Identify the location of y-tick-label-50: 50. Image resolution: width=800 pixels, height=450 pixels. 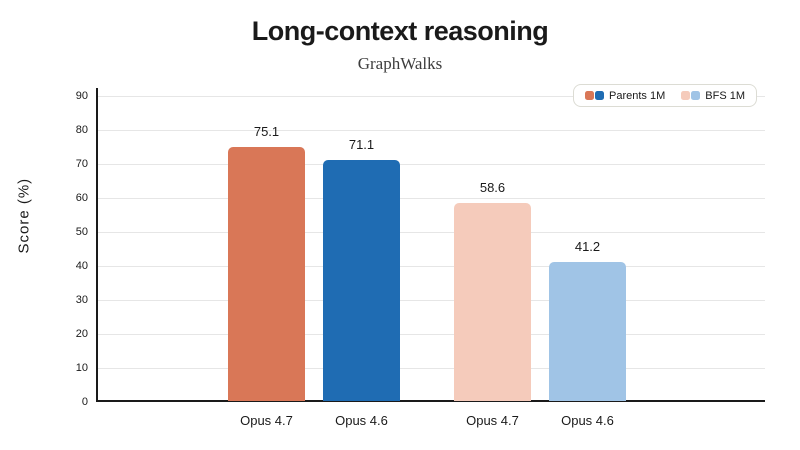
(81, 231).